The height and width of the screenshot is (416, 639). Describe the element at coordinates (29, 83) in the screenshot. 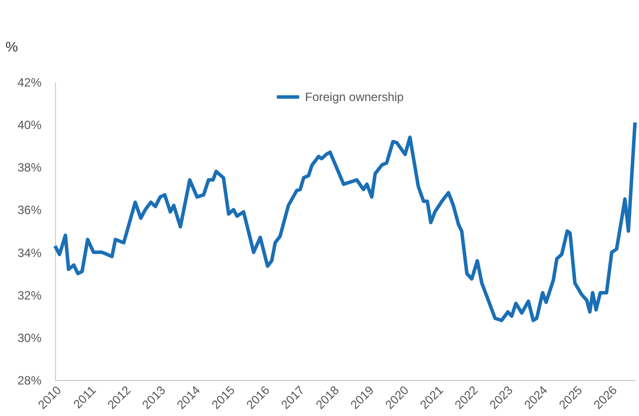

I see `y-tick-label: 42%` at that location.